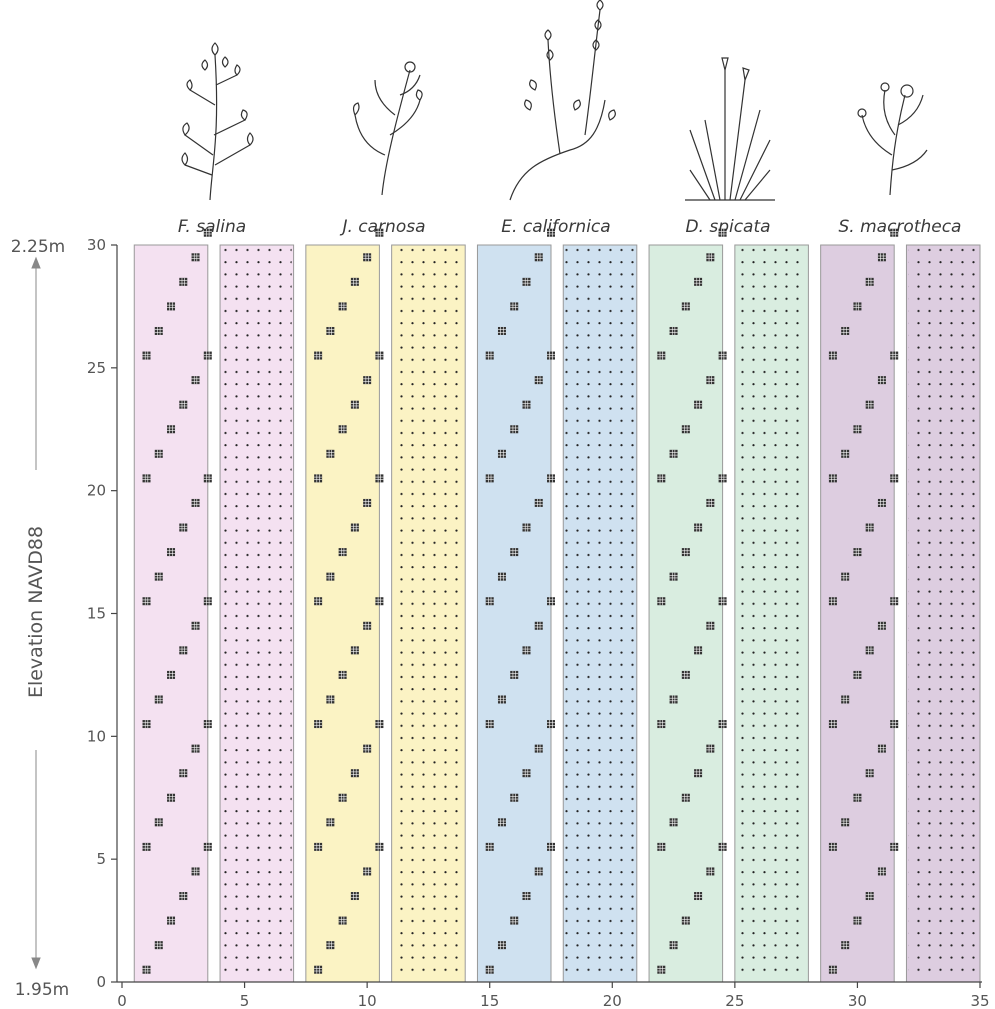 This screenshot has height=1009, width=995. What do you see at coordinates (122, 1000) in the screenshot?
I see `x-tick-label: 0` at bounding box center [122, 1000].